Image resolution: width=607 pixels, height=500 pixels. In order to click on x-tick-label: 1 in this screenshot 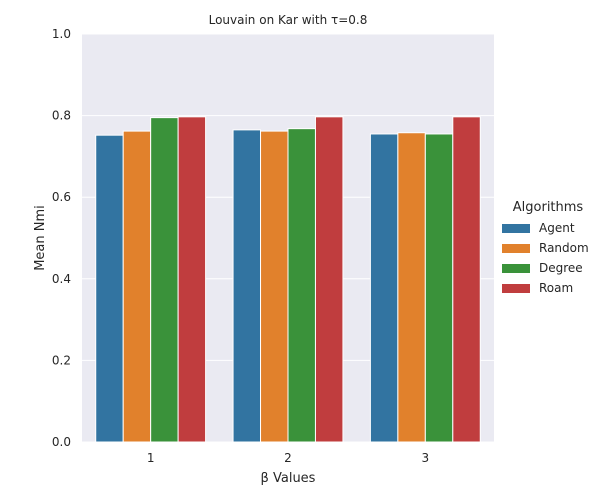, I will do `click(151, 458)`.